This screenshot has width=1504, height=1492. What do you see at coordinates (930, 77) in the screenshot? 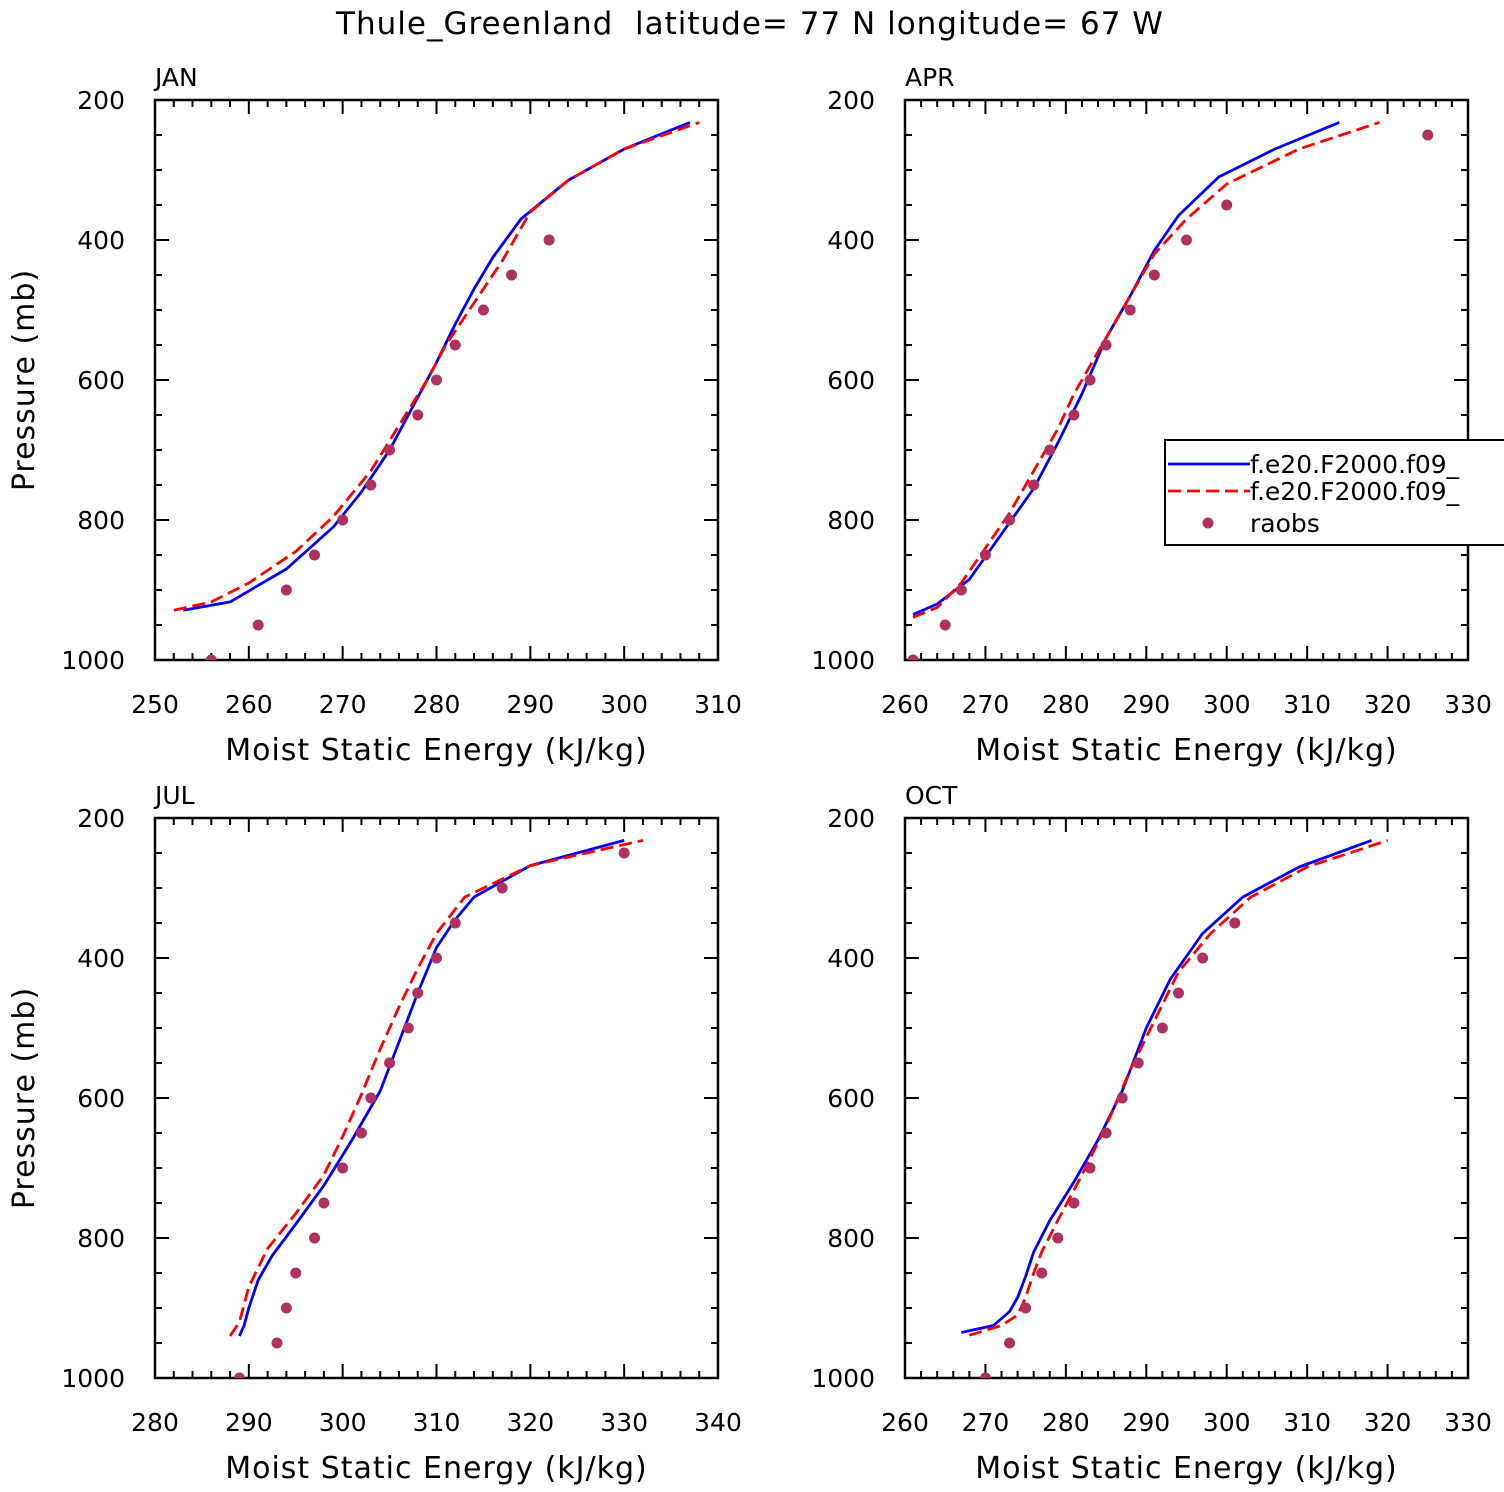
I see `panel-title: APR` at bounding box center [930, 77].